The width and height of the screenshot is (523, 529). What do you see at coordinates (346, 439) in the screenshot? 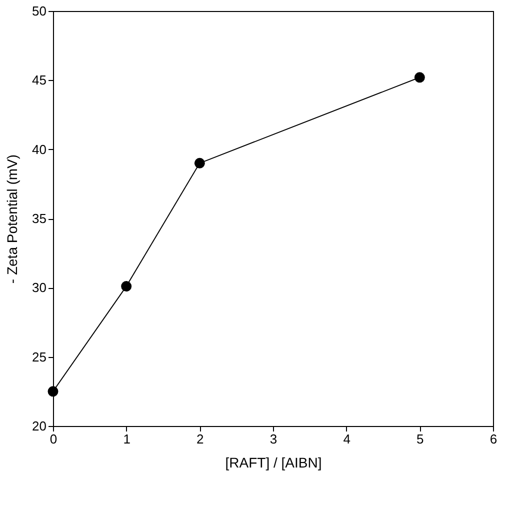
I see `x-tick-label: 4` at bounding box center [346, 439].